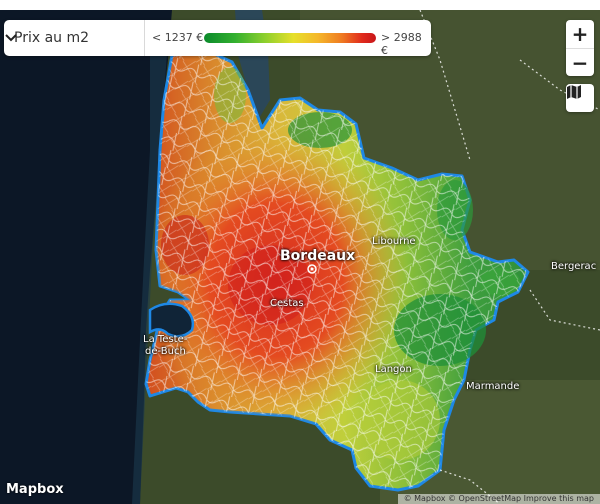 This screenshot has height=504, width=600. What do you see at coordinates (318, 256) in the screenshot?
I see `label-bordeaux: Bordeaux` at bounding box center [318, 256].